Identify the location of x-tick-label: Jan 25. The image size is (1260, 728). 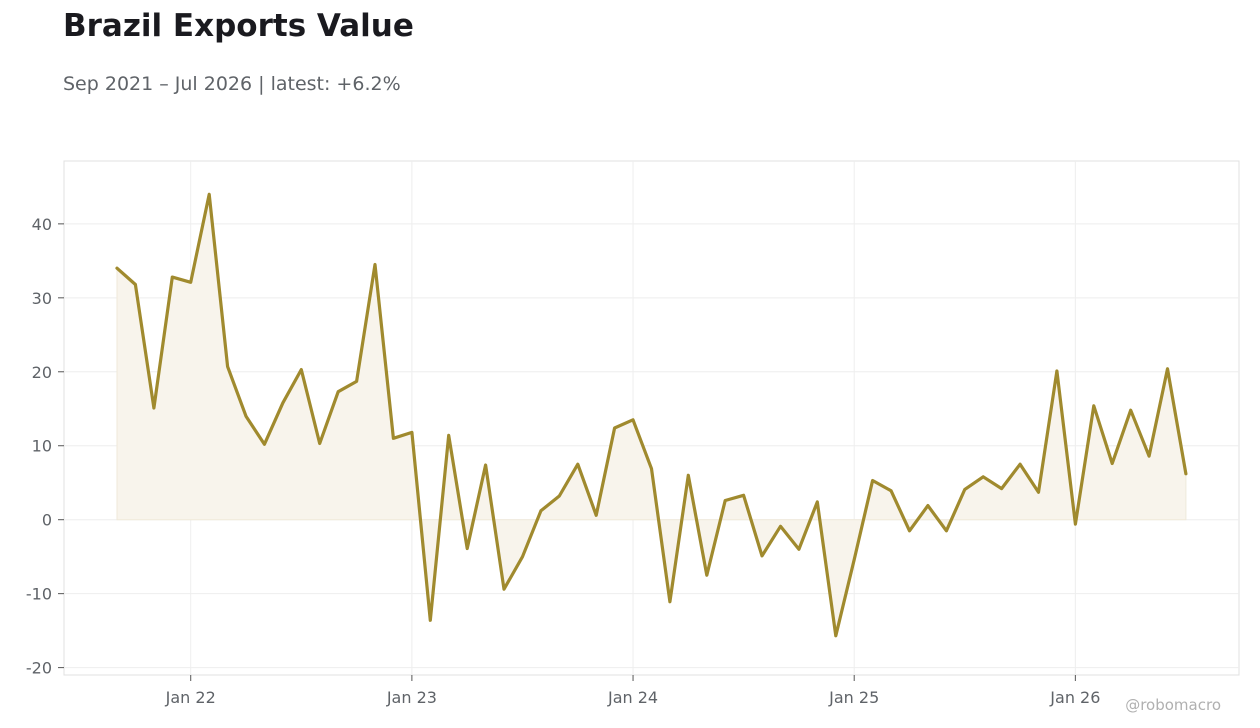
(853, 697).